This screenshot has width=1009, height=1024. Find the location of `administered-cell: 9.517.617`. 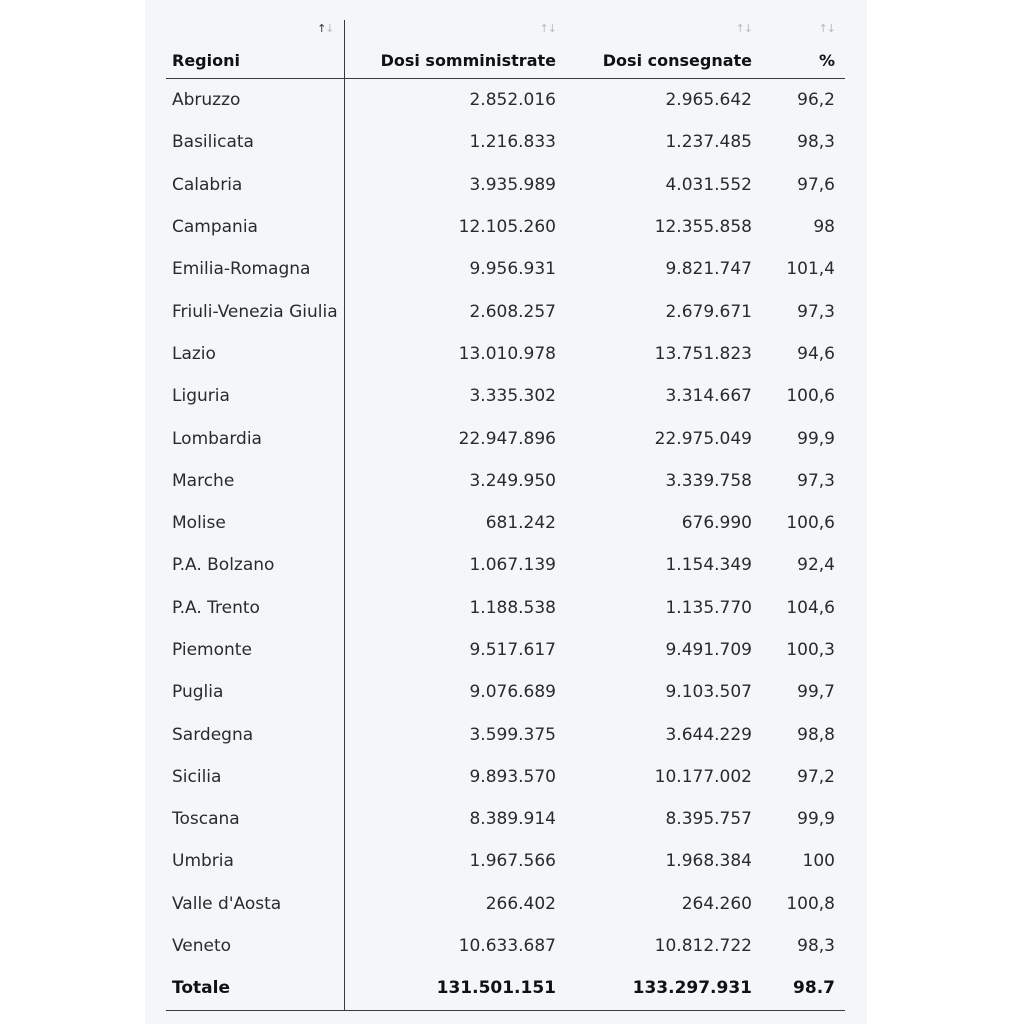

administered-cell: 9.517.617 is located at coordinates (512, 650).